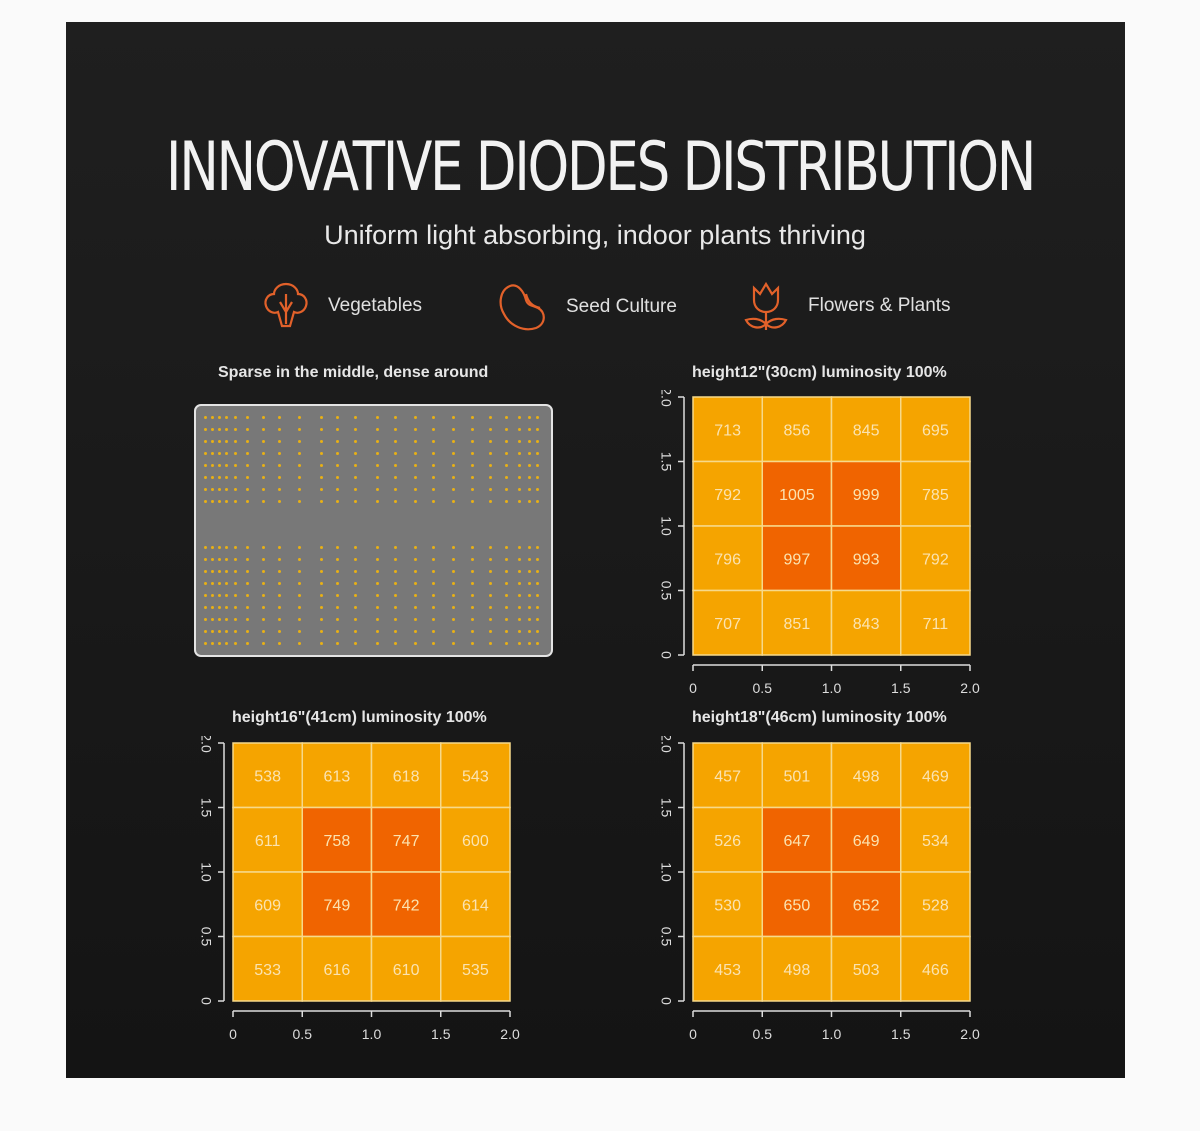 Image resolution: width=1200 pixels, height=1131 pixels. Describe the element at coordinates (522, 307) in the screenshot. I see `seed-icon` at that location.